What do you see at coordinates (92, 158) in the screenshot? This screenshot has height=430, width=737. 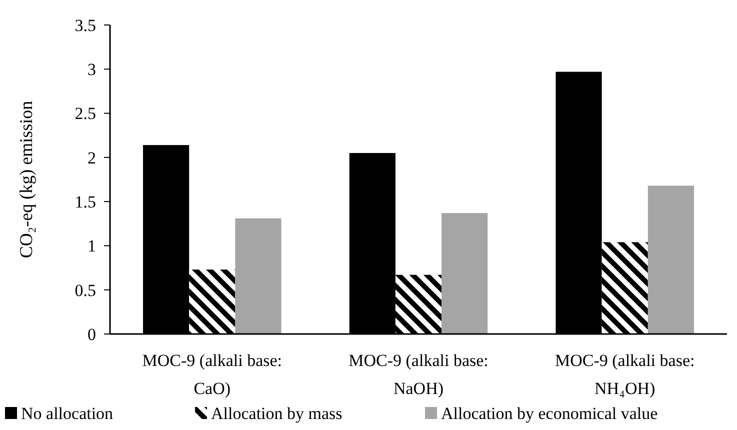 I see `y-tick-label: 2` at bounding box center [92, 158].